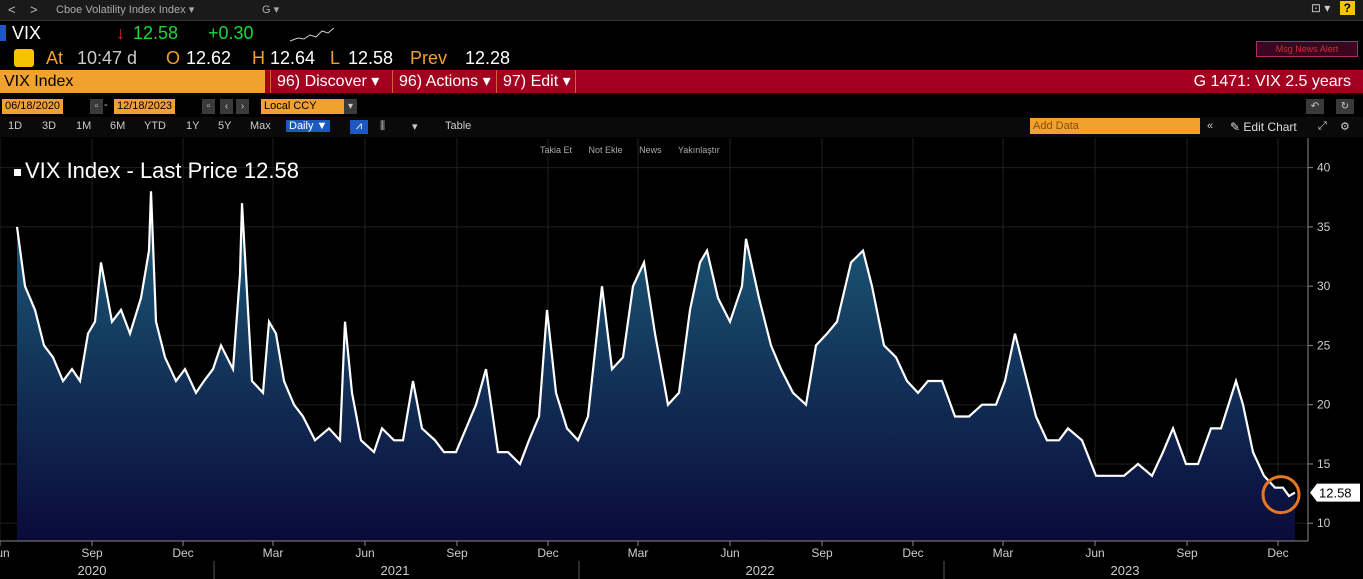  I want to click on end-calendar-icon: ▫, so click(208, 106).